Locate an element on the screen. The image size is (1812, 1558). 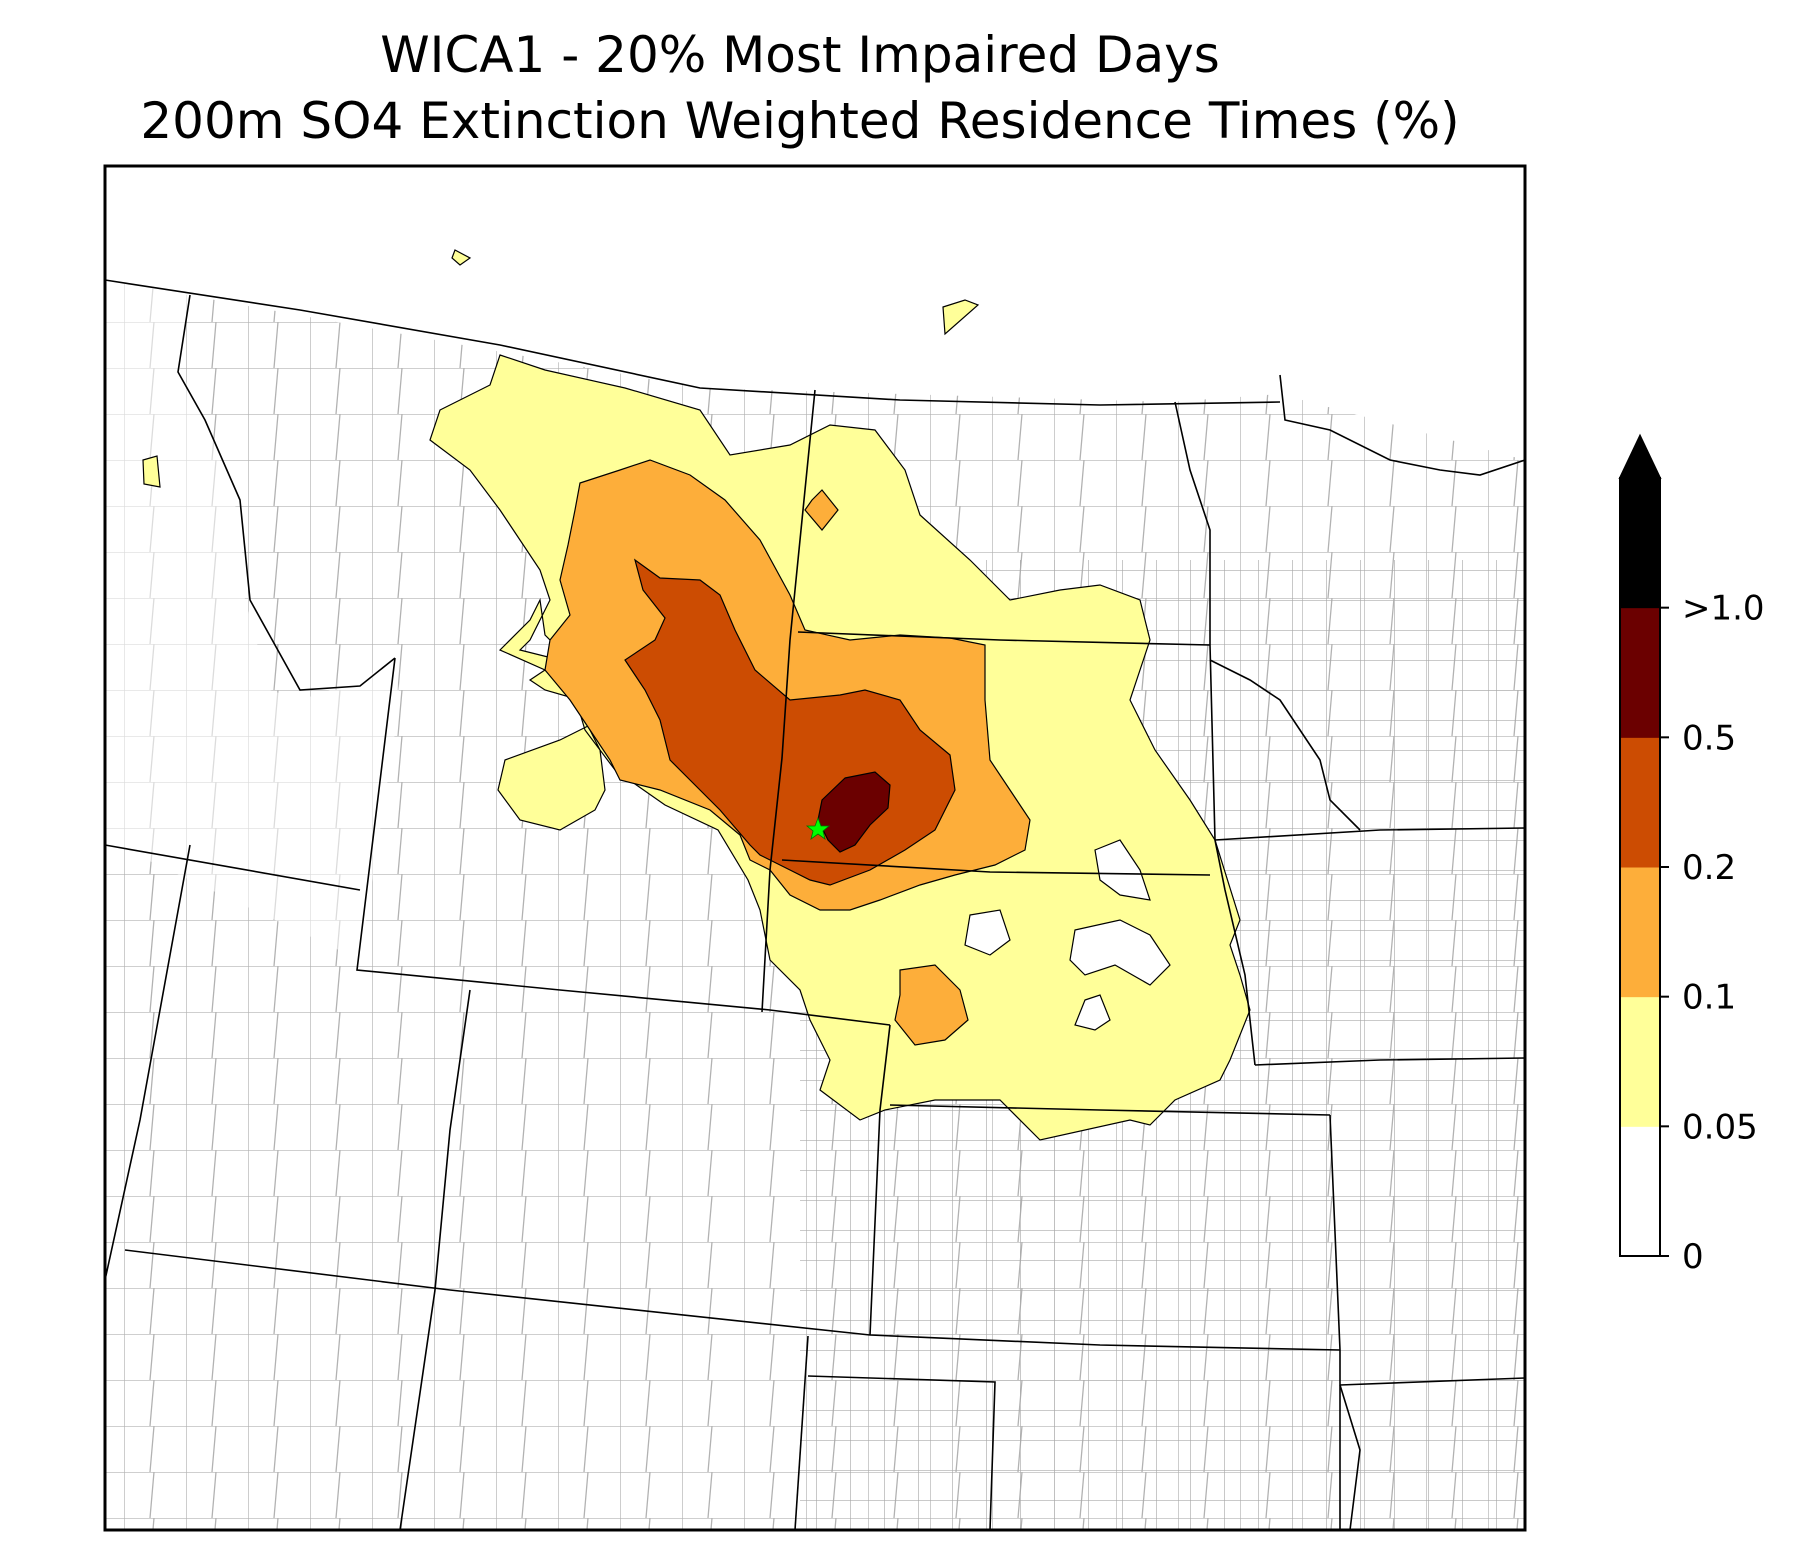
colorbar-tick-label: 0.1 is located at coordinates (1709, 998).